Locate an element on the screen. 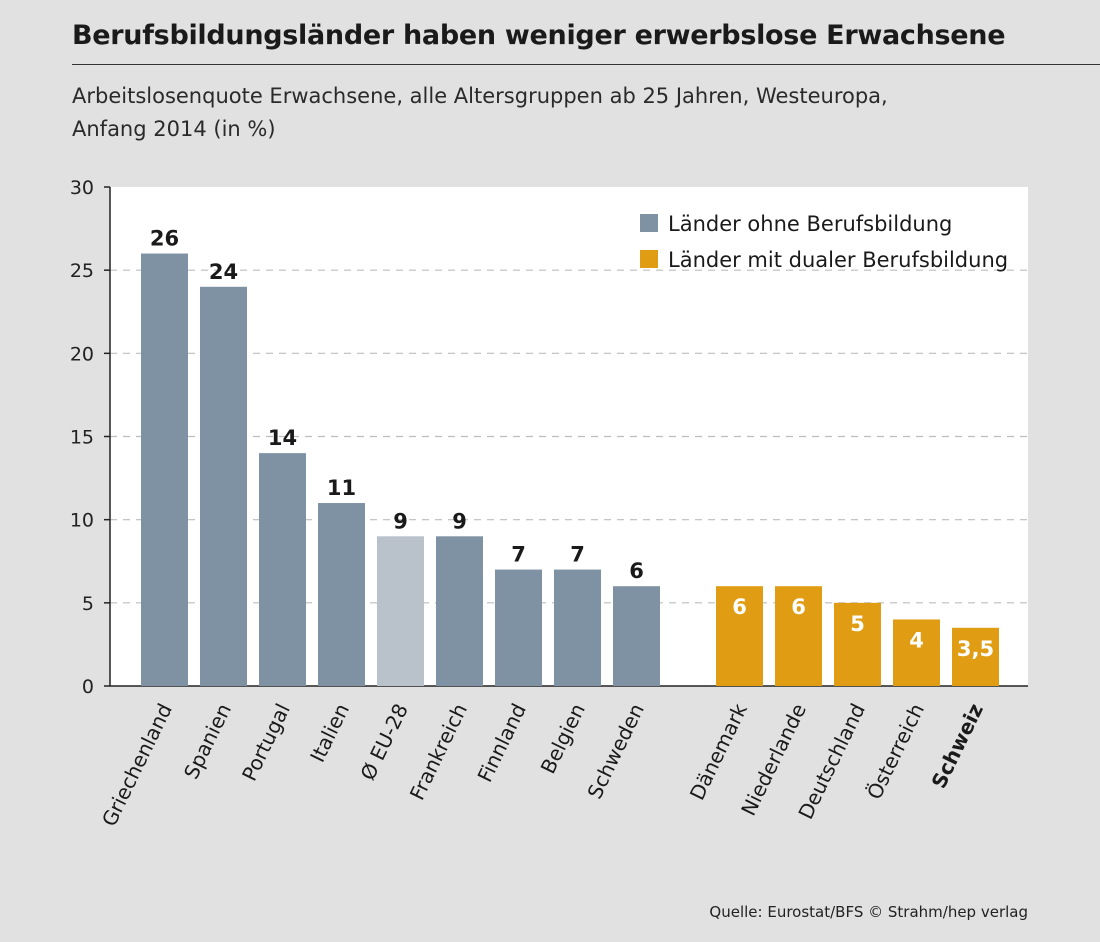  legend-label: Länder mit dualer Berufsbildung is located at coordinates (838, 260).